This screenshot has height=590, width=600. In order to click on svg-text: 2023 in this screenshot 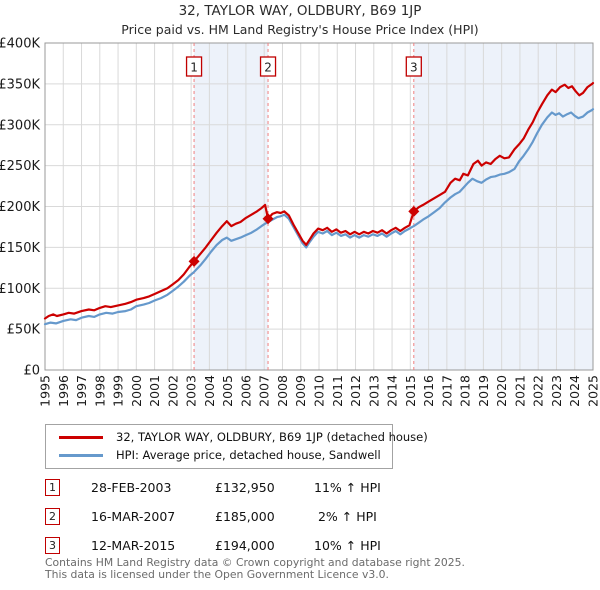, I will do `click(556, 391)`.